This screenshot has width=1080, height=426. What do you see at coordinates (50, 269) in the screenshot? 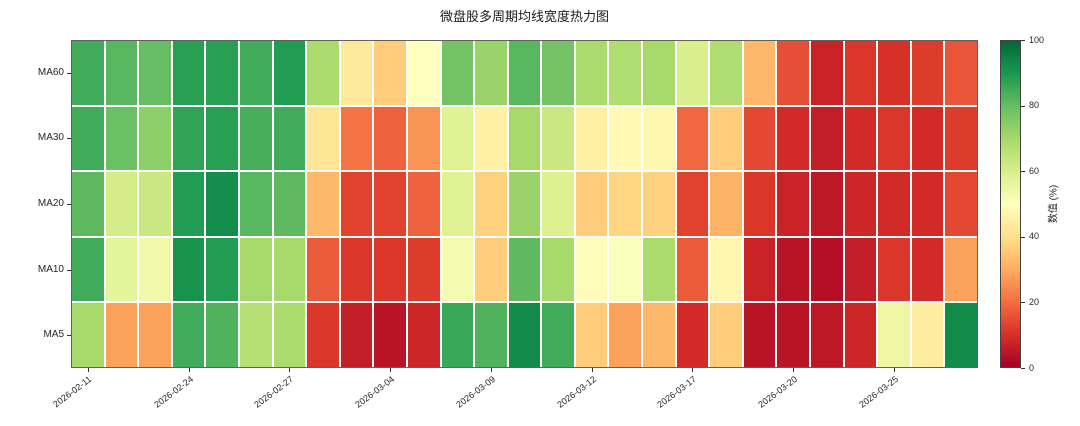
I see `y-tick-label: MA10` at bounding box center [50, 269].